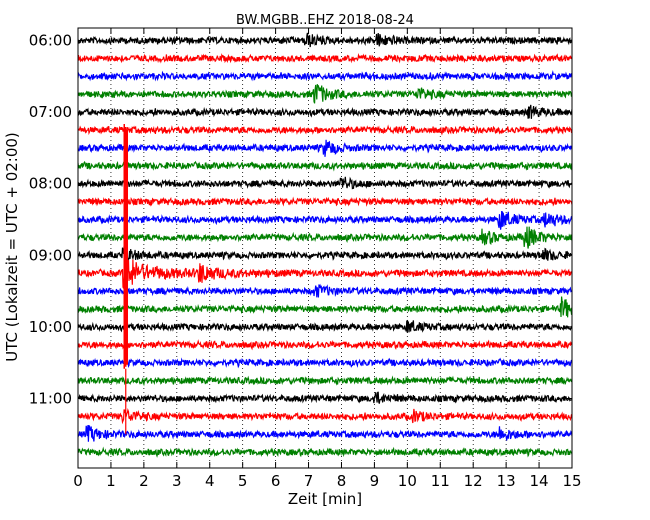  What do you see at coordinates (50, 112) in the screenshot?
I see `y-tick-label: 07:00` at bounding box center [50, 112].